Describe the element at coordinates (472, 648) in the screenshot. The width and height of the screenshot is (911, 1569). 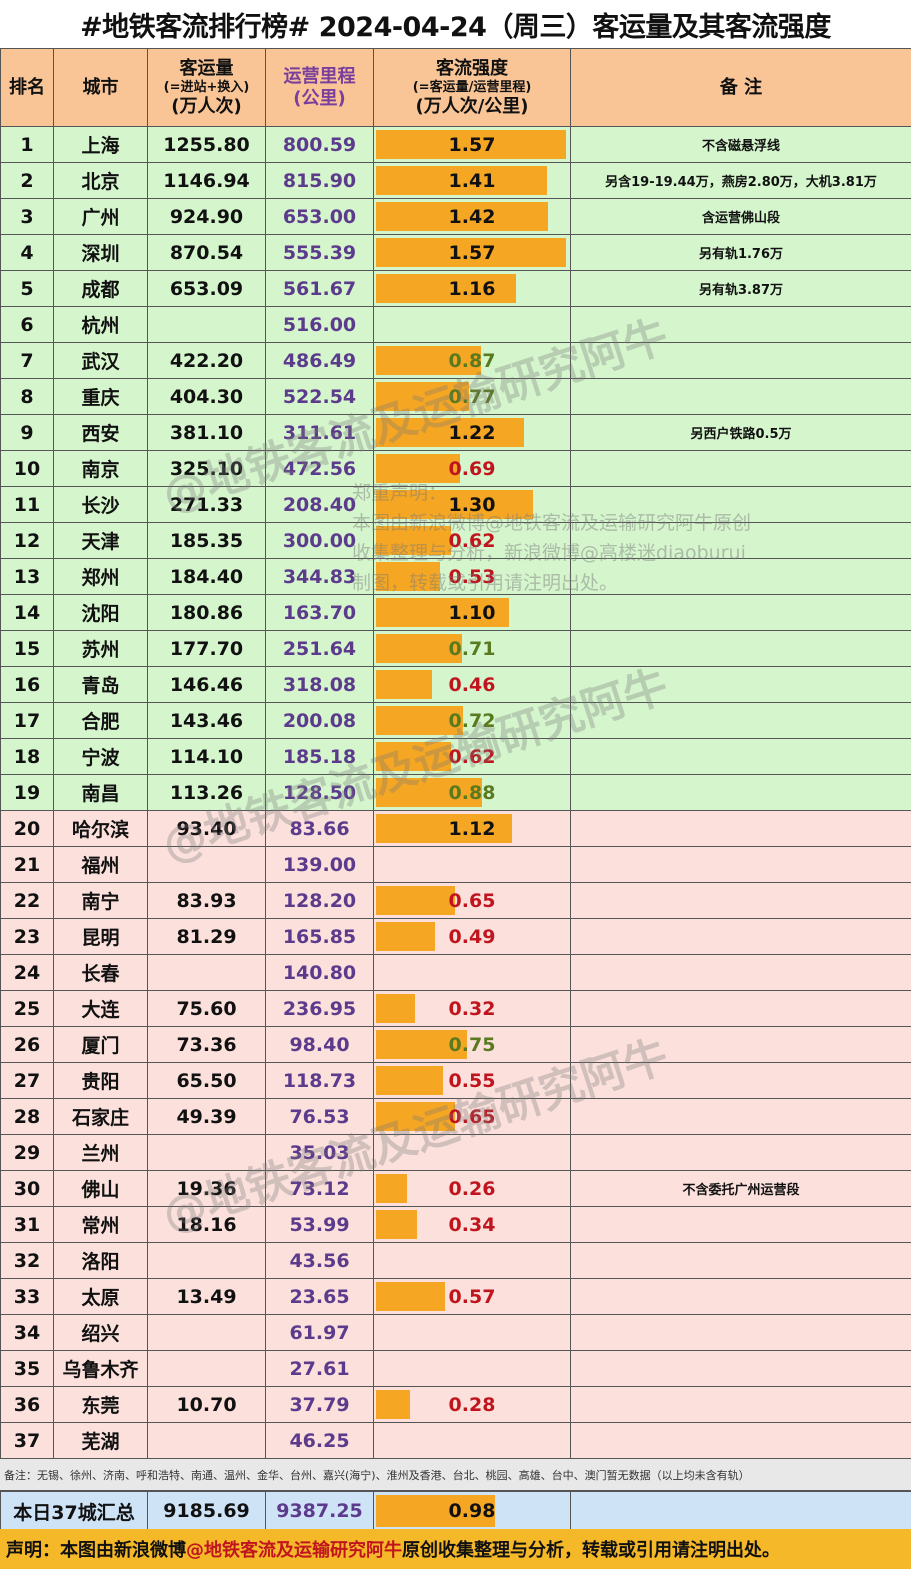
I see `intensity-value: 0.71` at that location.